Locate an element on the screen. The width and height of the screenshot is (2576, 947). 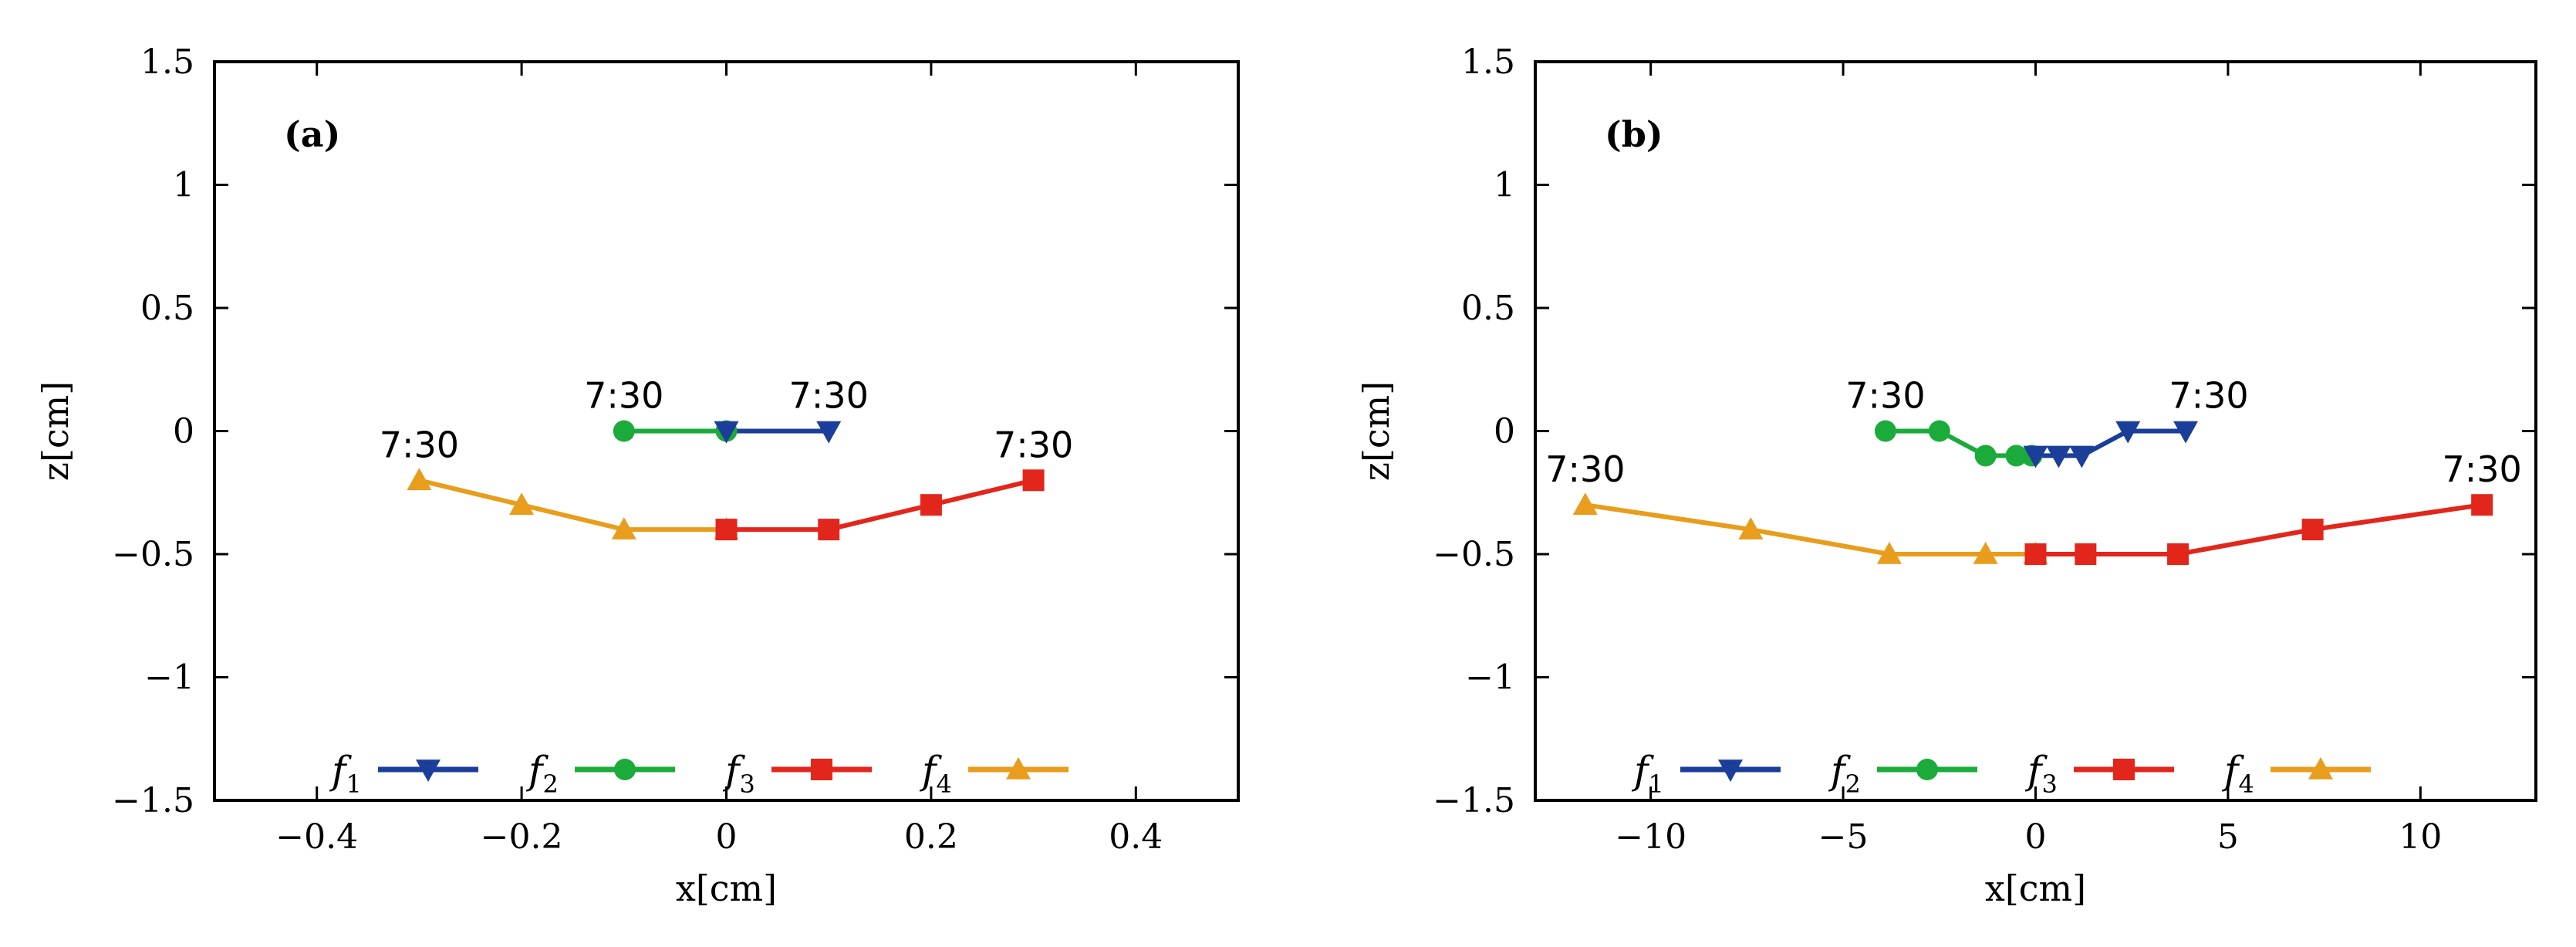
panel-label: (a) is located at coordinates (312, 134).